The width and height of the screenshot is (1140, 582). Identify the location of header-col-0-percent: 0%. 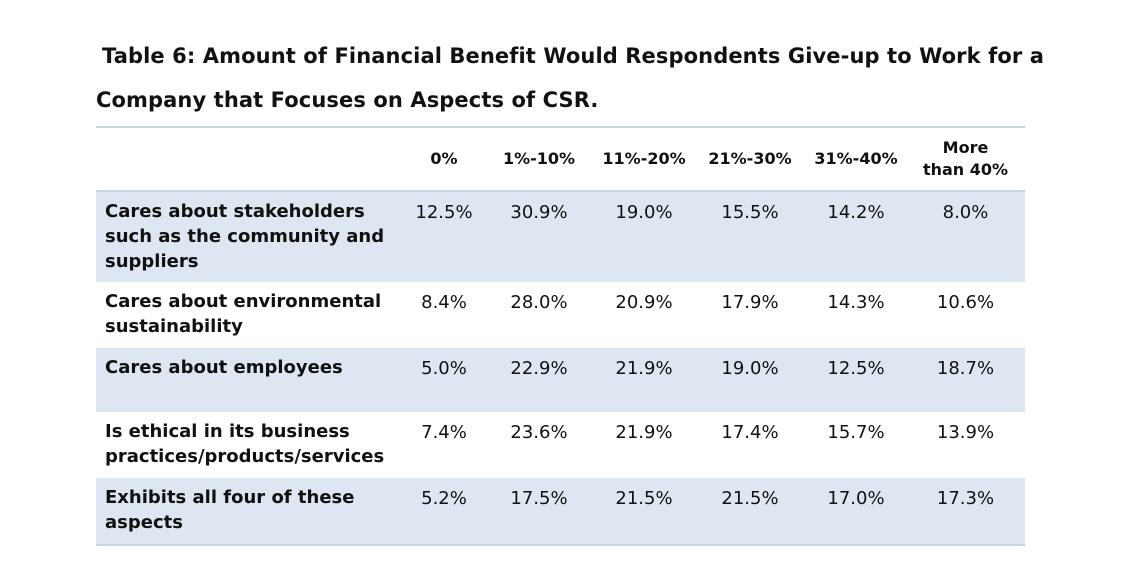
(444, 158).